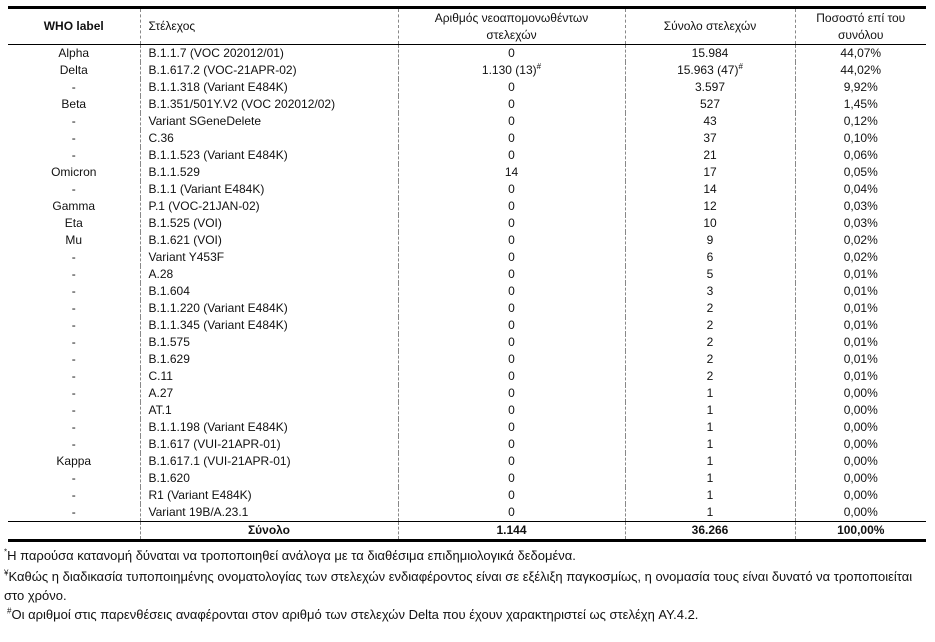  What do you see at coordinates (74, 206) in the screenshot?
I see `who-label-cell: Gamma` at bounding box center [74, 206].